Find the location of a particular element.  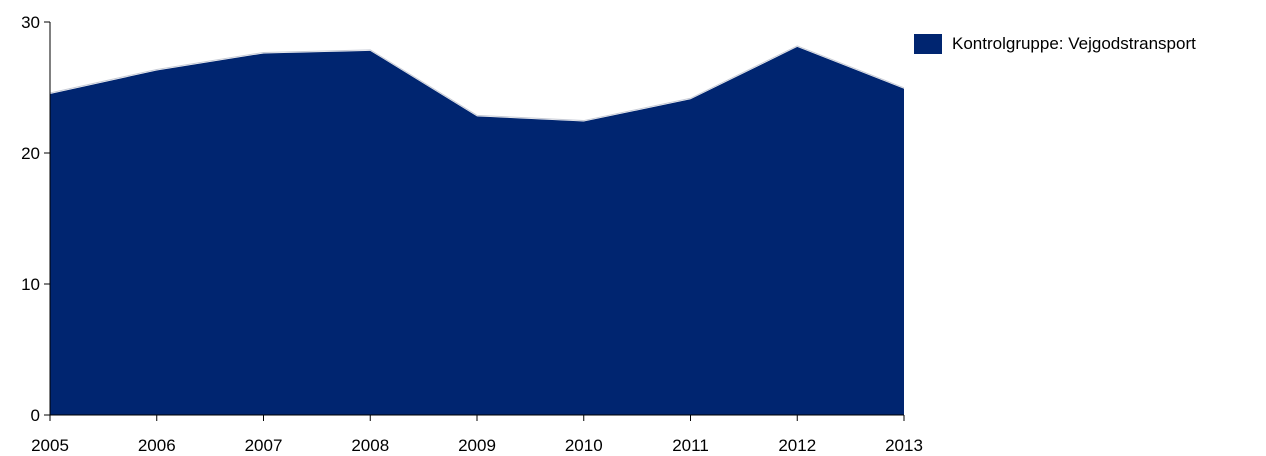

x-axis-ticks: 2005 2006 2007 2008 2009 2010 2011 2012 2013 is located at coordinates (477, 435).